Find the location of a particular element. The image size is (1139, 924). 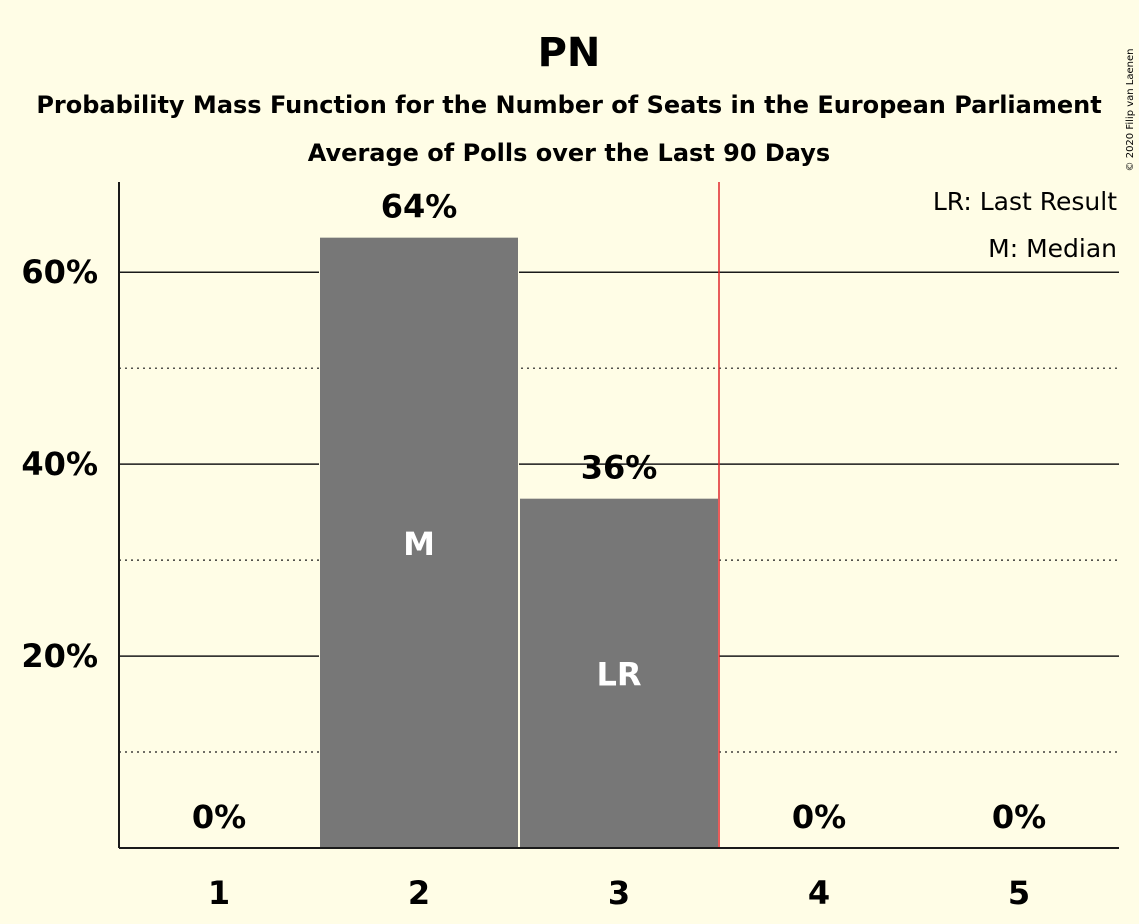

x-tick-label-1: 1 is located at coordinates (219, 893).